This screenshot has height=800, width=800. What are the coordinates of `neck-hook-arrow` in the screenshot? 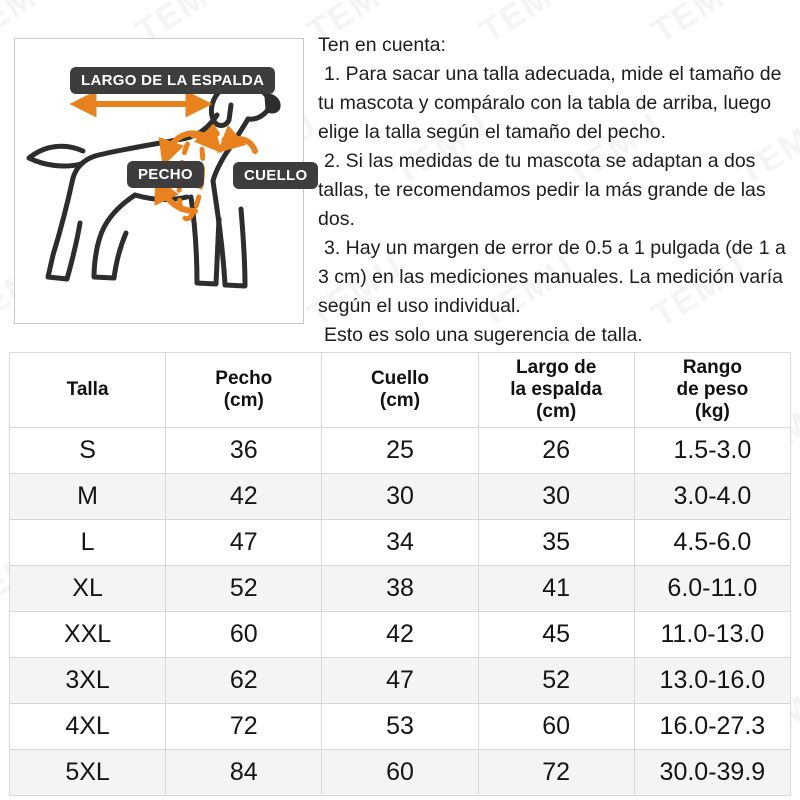 It's located at (237, 139).